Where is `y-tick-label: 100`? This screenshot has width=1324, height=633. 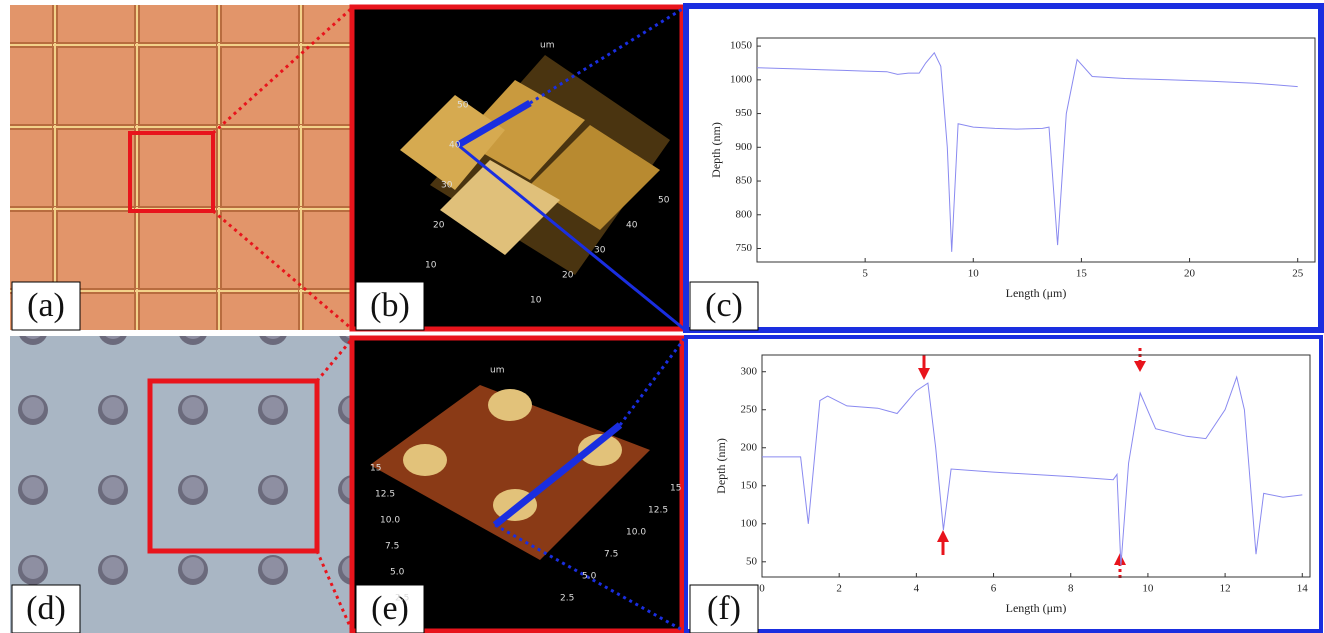 y-tick-label: 100 is located at coordinates (749, 523).